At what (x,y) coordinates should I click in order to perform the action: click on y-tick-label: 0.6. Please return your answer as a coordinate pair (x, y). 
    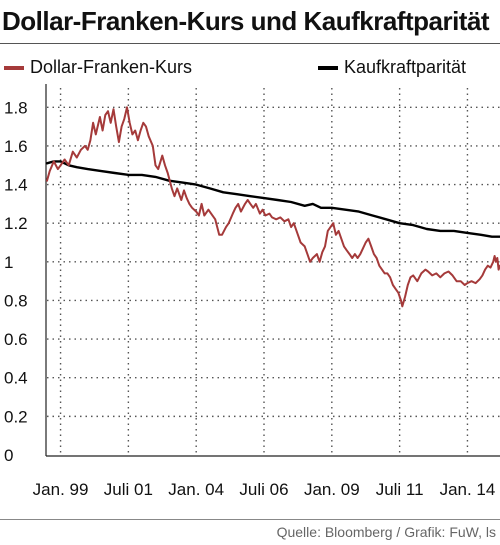
    Looking at the image, I should click on (16, 339).